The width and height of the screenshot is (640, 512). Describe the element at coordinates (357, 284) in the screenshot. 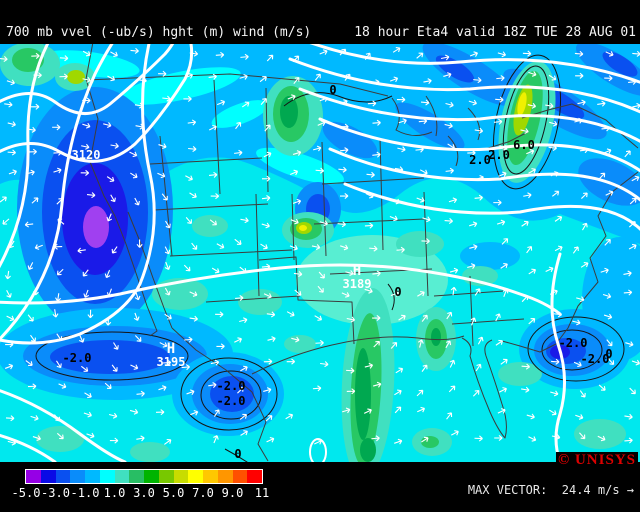

I see `height-contour-label: 3189` at that location.